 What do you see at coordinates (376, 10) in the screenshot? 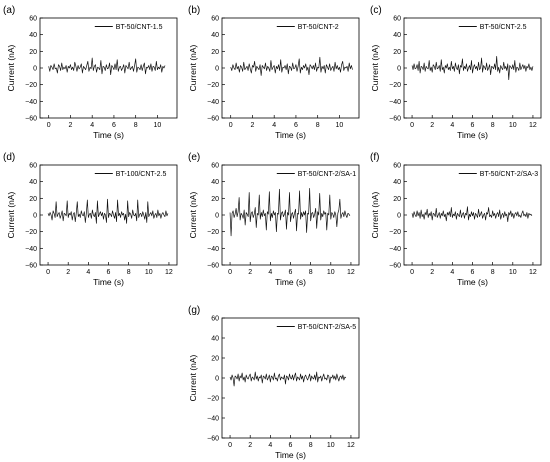
I see `panel-label: (c)` at bounding box center [376, 10].